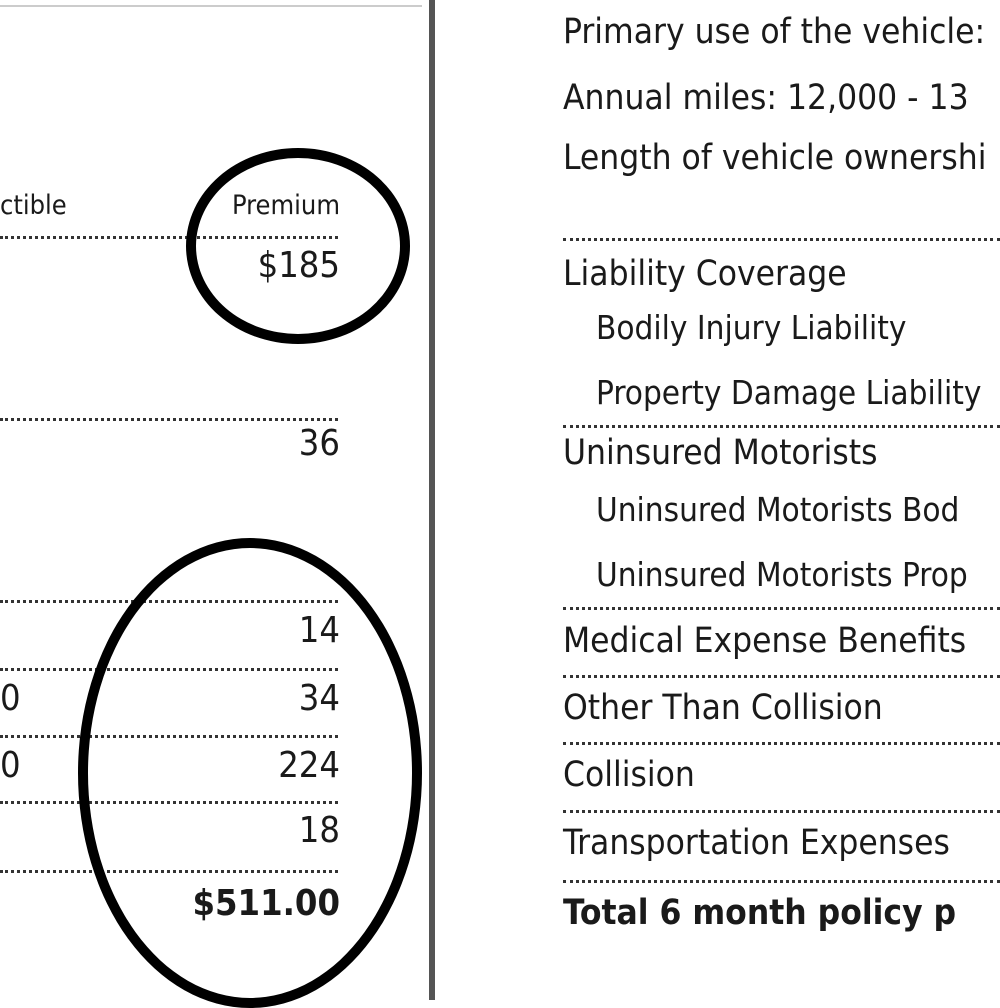  I want to click on coverage-other-than-collision: Other Than Collision, so click(723, 708).